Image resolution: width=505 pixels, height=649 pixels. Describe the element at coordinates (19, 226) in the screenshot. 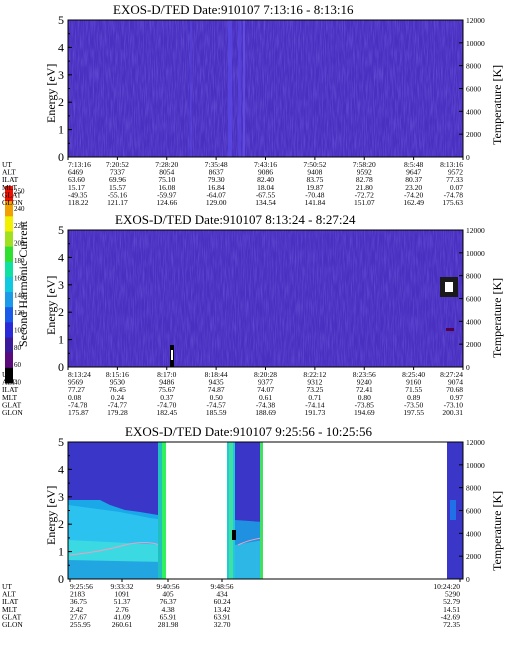

I see `colorbar-tick-label: 220` at that location.